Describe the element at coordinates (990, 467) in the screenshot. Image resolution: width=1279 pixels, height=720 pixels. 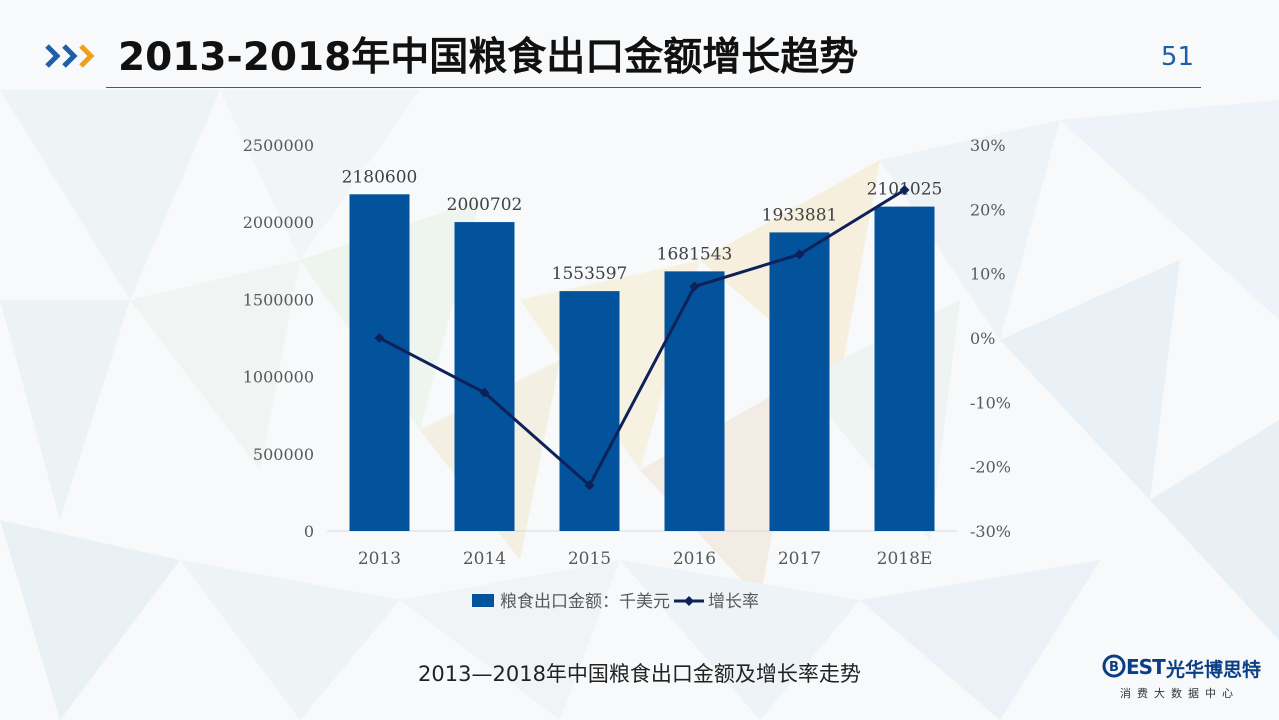
I see `right-axis-tick-label: -20%` at that location.